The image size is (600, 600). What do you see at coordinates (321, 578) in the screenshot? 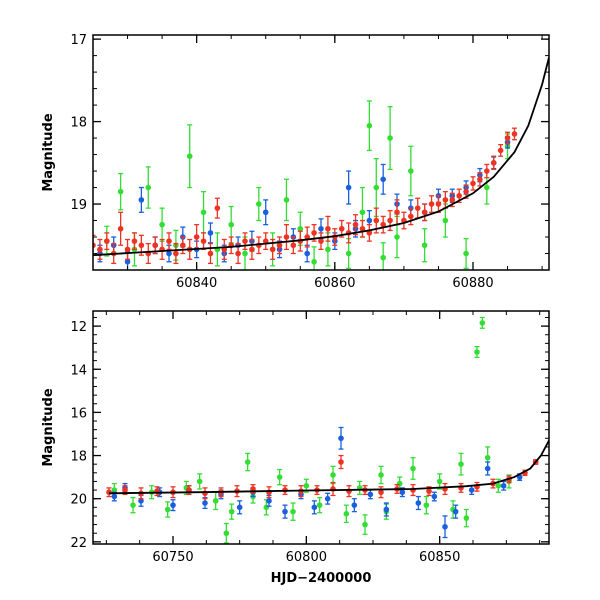
I see `x-axis-title: HJD−2400000` at bounding box center [321, 578].